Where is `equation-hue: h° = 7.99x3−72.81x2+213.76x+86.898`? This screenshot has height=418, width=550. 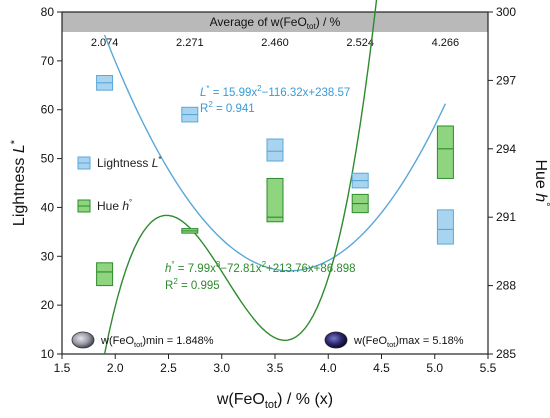
equation-hue: h° = 7.99x3−72.81x2+213.76x+86.898 is located at coordinates (260, 267).